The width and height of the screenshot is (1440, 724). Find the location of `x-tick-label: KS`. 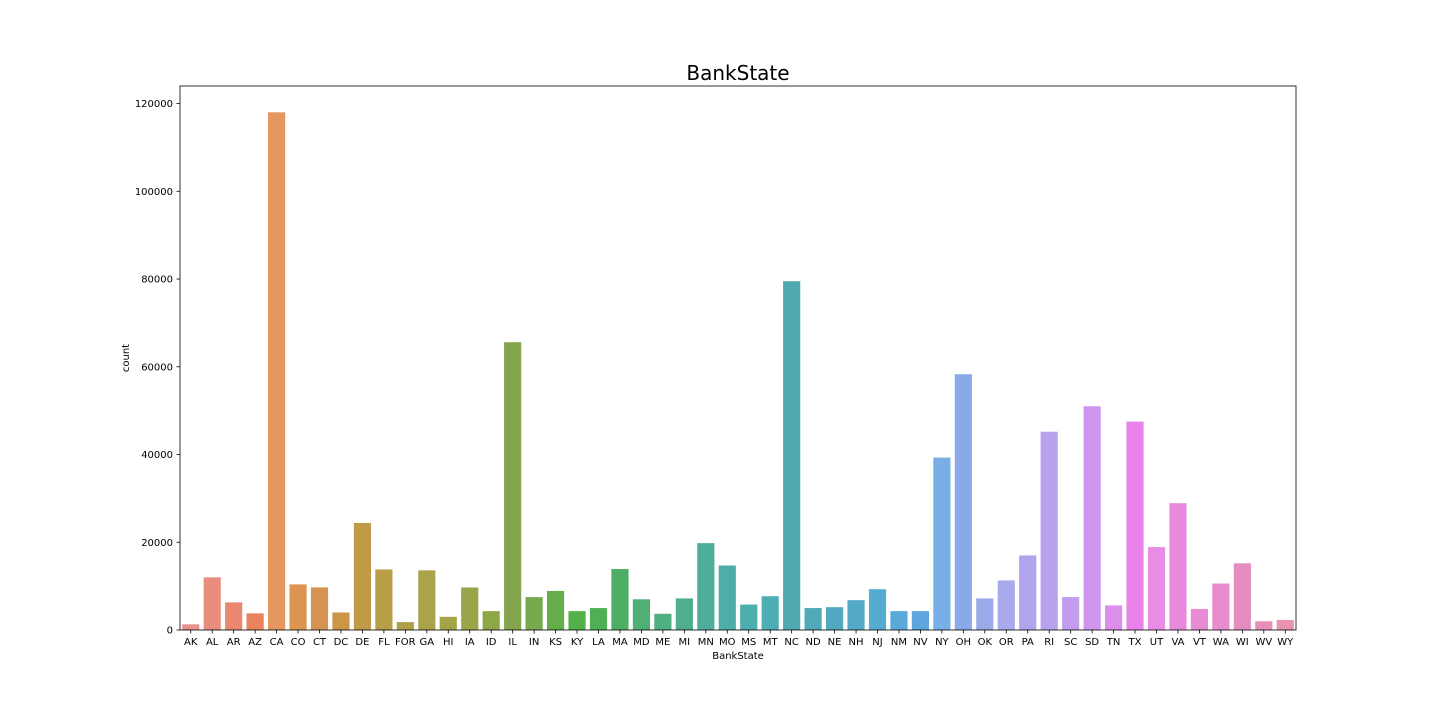

x-tick-label: KS is located at coordinates (555, 642).